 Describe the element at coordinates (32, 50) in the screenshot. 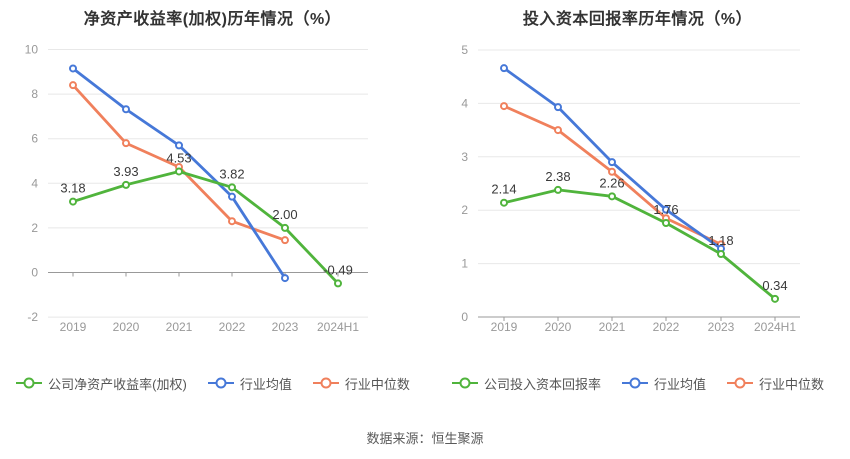

I see `y-tick-label: 10` at that location.